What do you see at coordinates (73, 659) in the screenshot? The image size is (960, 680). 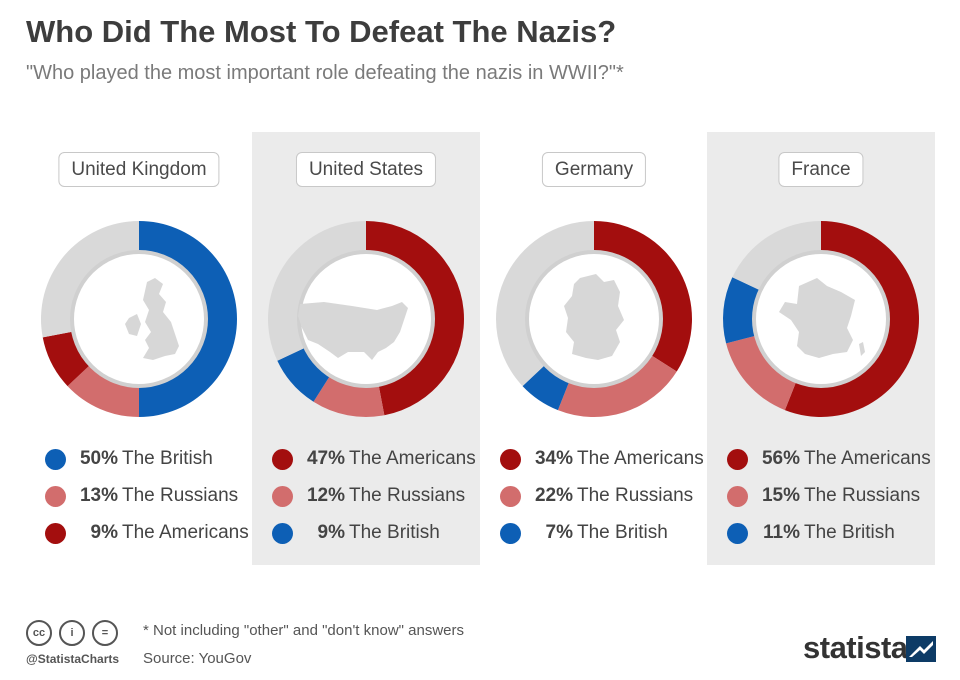 I see `twitter-handle: @StatistaCharts` at bounding box center [73, 659].